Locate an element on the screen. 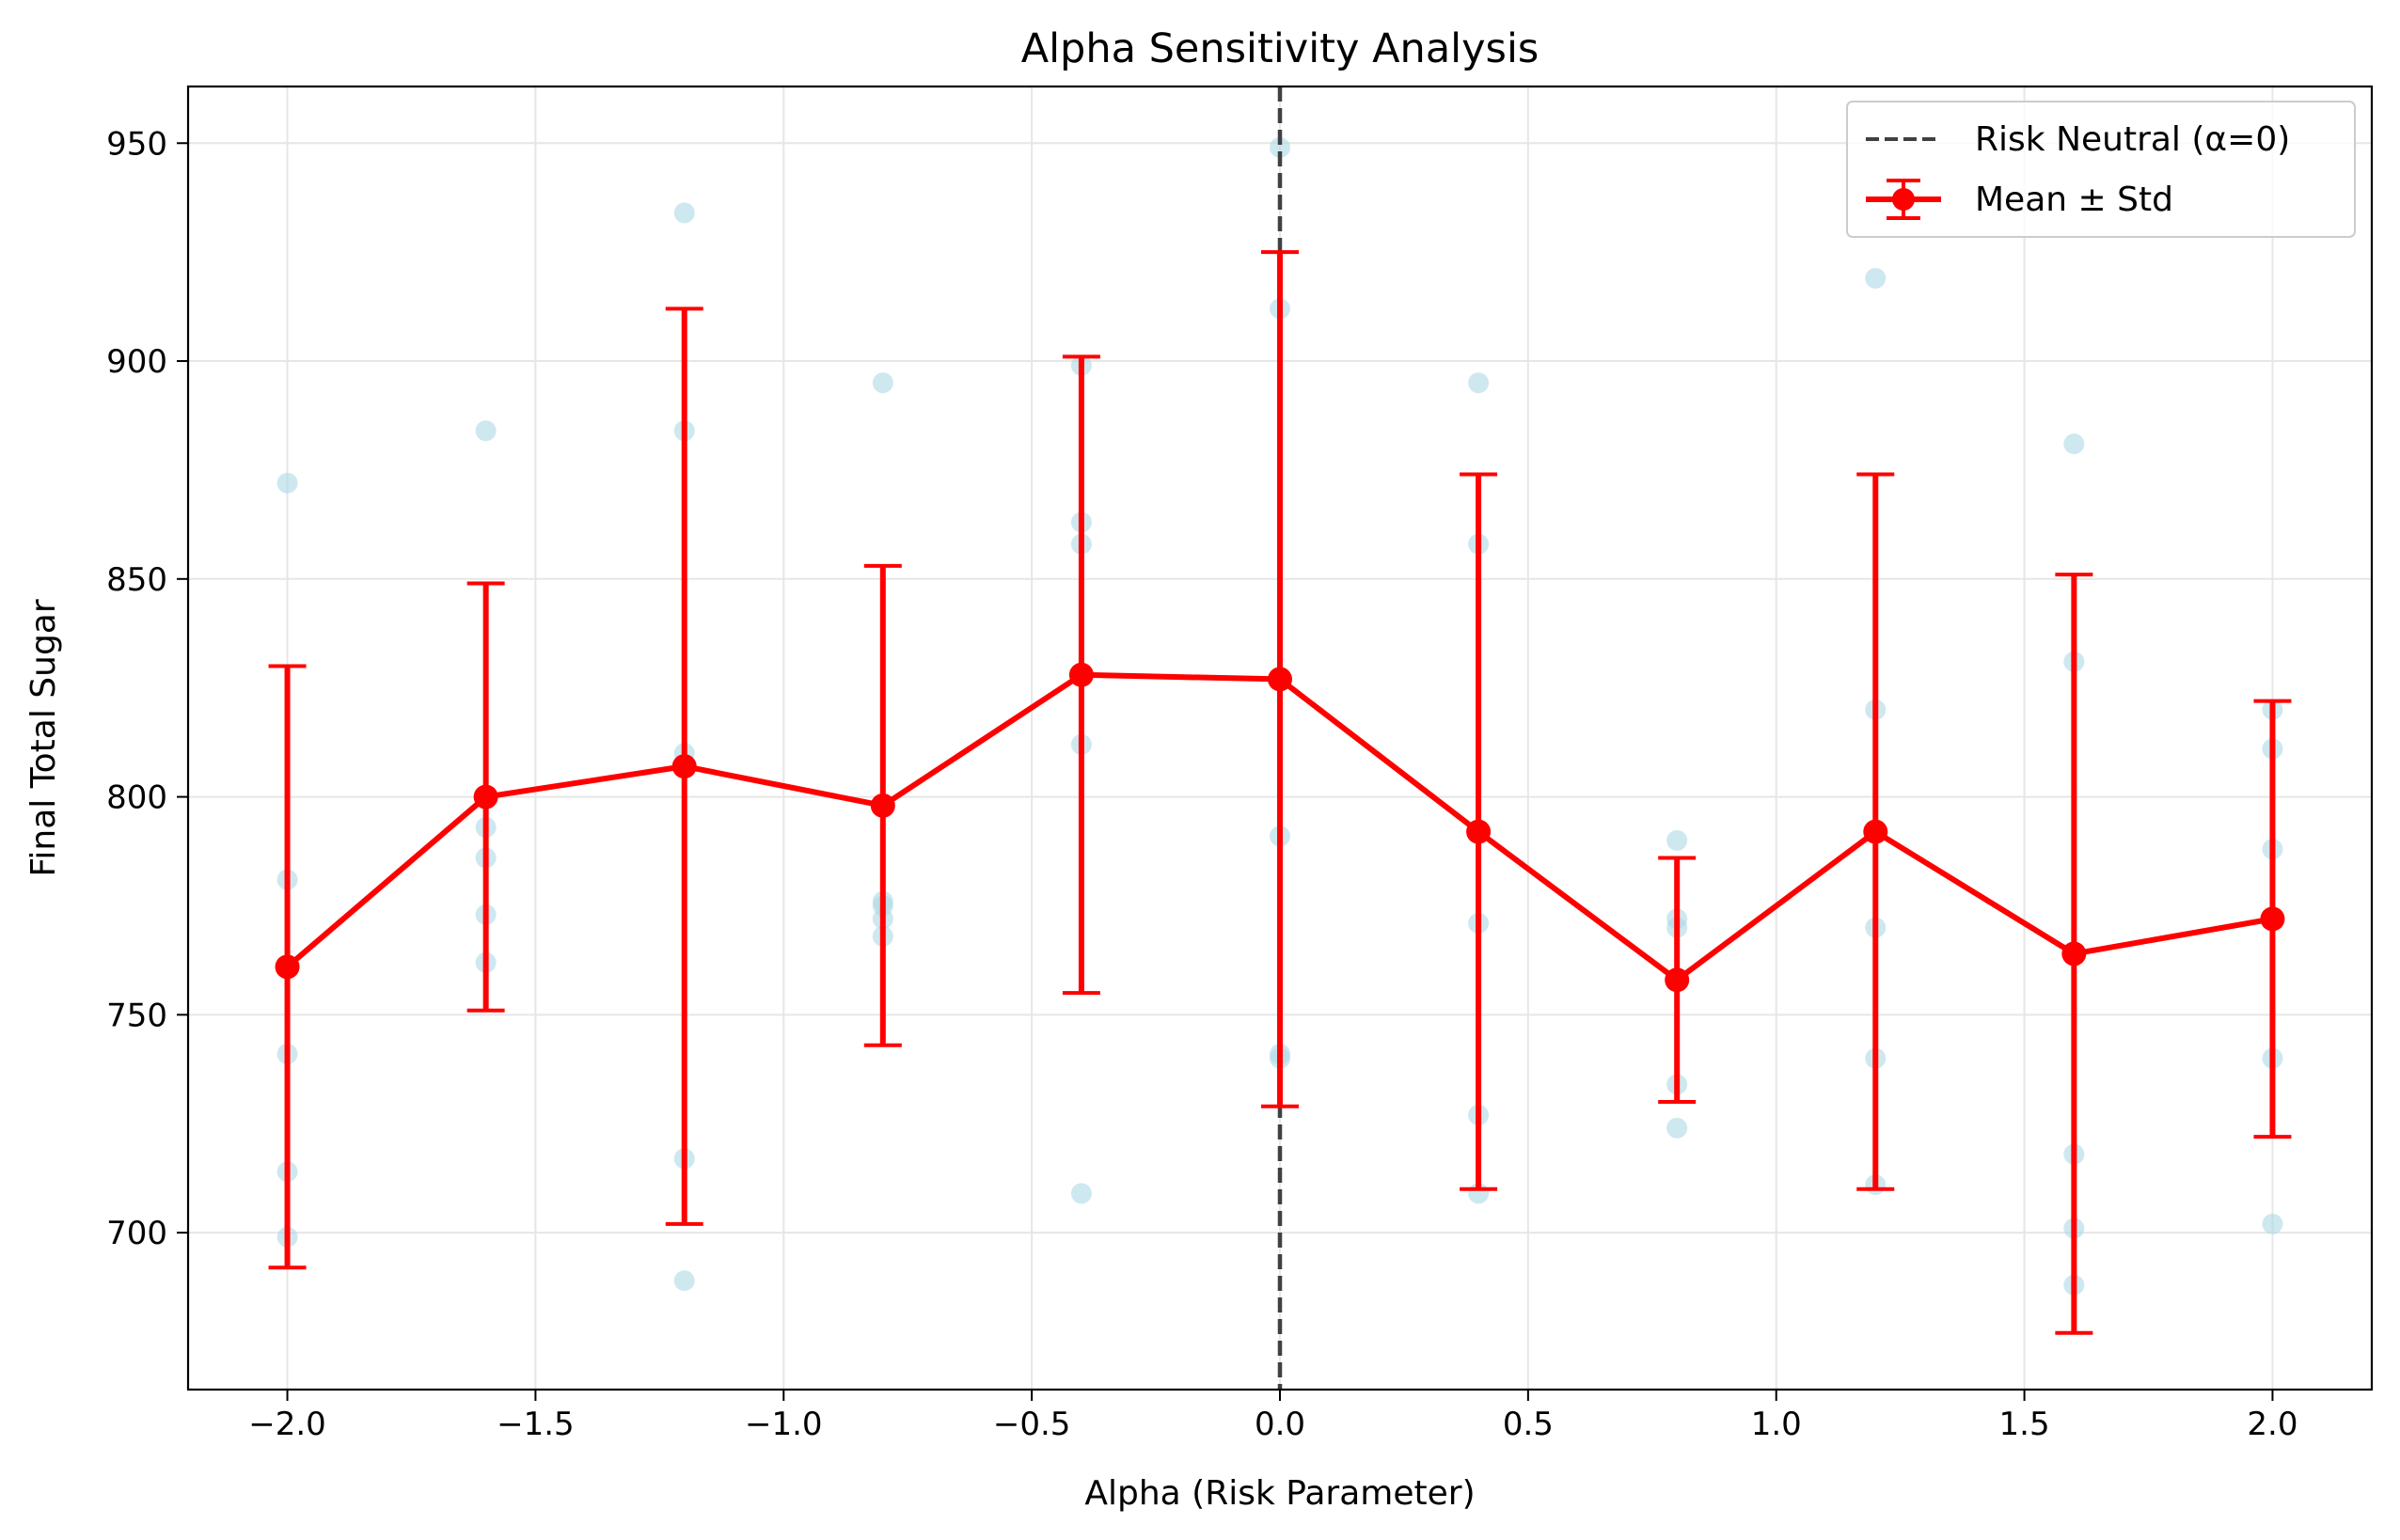 The height and width of the screenshot is (1540, 2400). legend-box is located at coordinates (2101, 170).